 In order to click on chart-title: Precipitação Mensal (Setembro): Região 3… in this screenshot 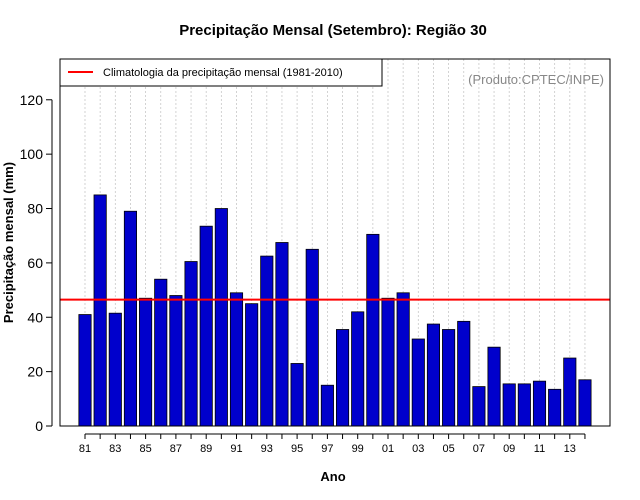, I will do `click(333, 30)`.